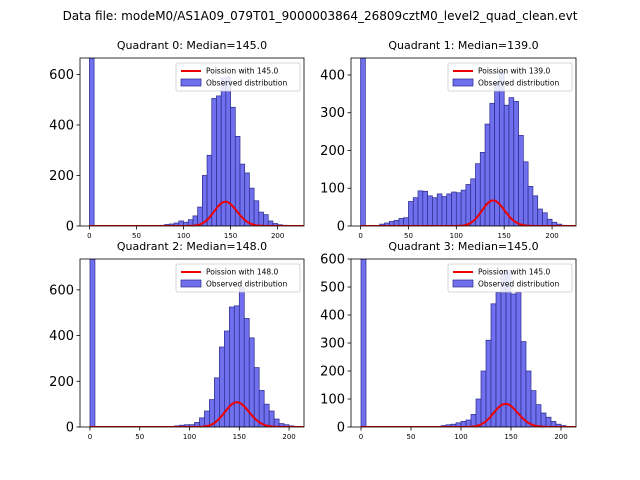 This screenshot has height=480, width=640. Describe the element at coordinates (192, 45) in the screenshot. I see `subplot-title: Quadrant 0: Median=145.0` at that location.